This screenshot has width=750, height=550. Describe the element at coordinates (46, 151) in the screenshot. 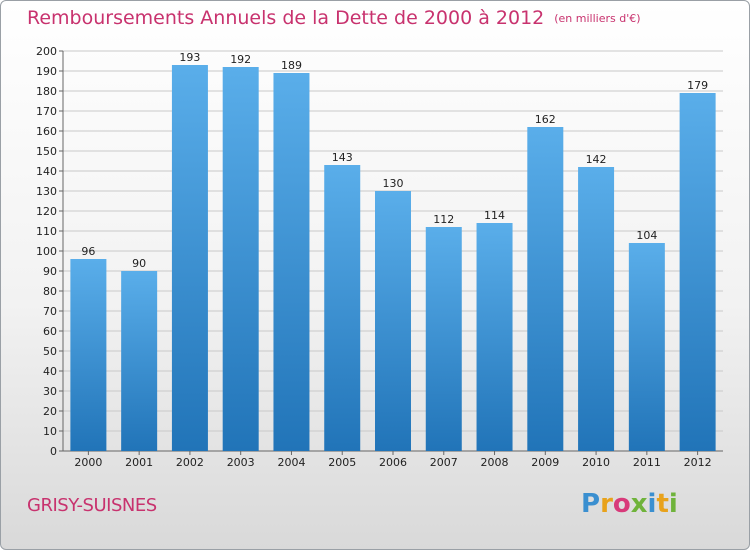

I see `y-tick-label: 150` at that location.